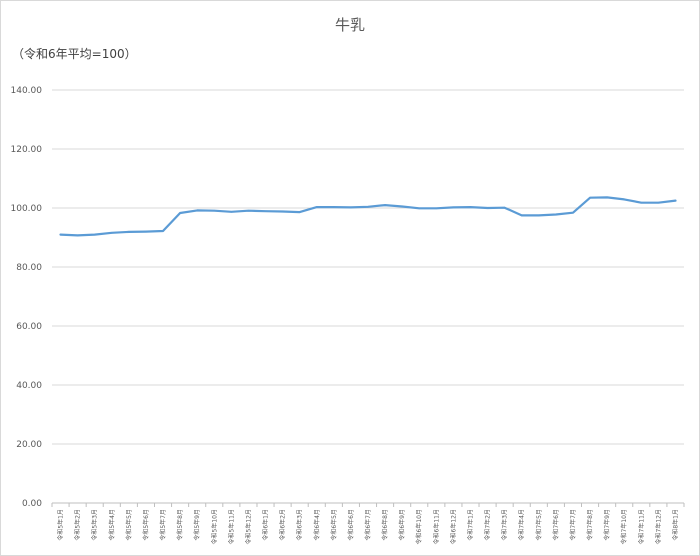 The width and height of the screenshot is (700, 556). What do you see at coordinates (129, 525) in the screenshot?
I see `x-tick-label: 令和5年5月` at bounding box center [129, 525].